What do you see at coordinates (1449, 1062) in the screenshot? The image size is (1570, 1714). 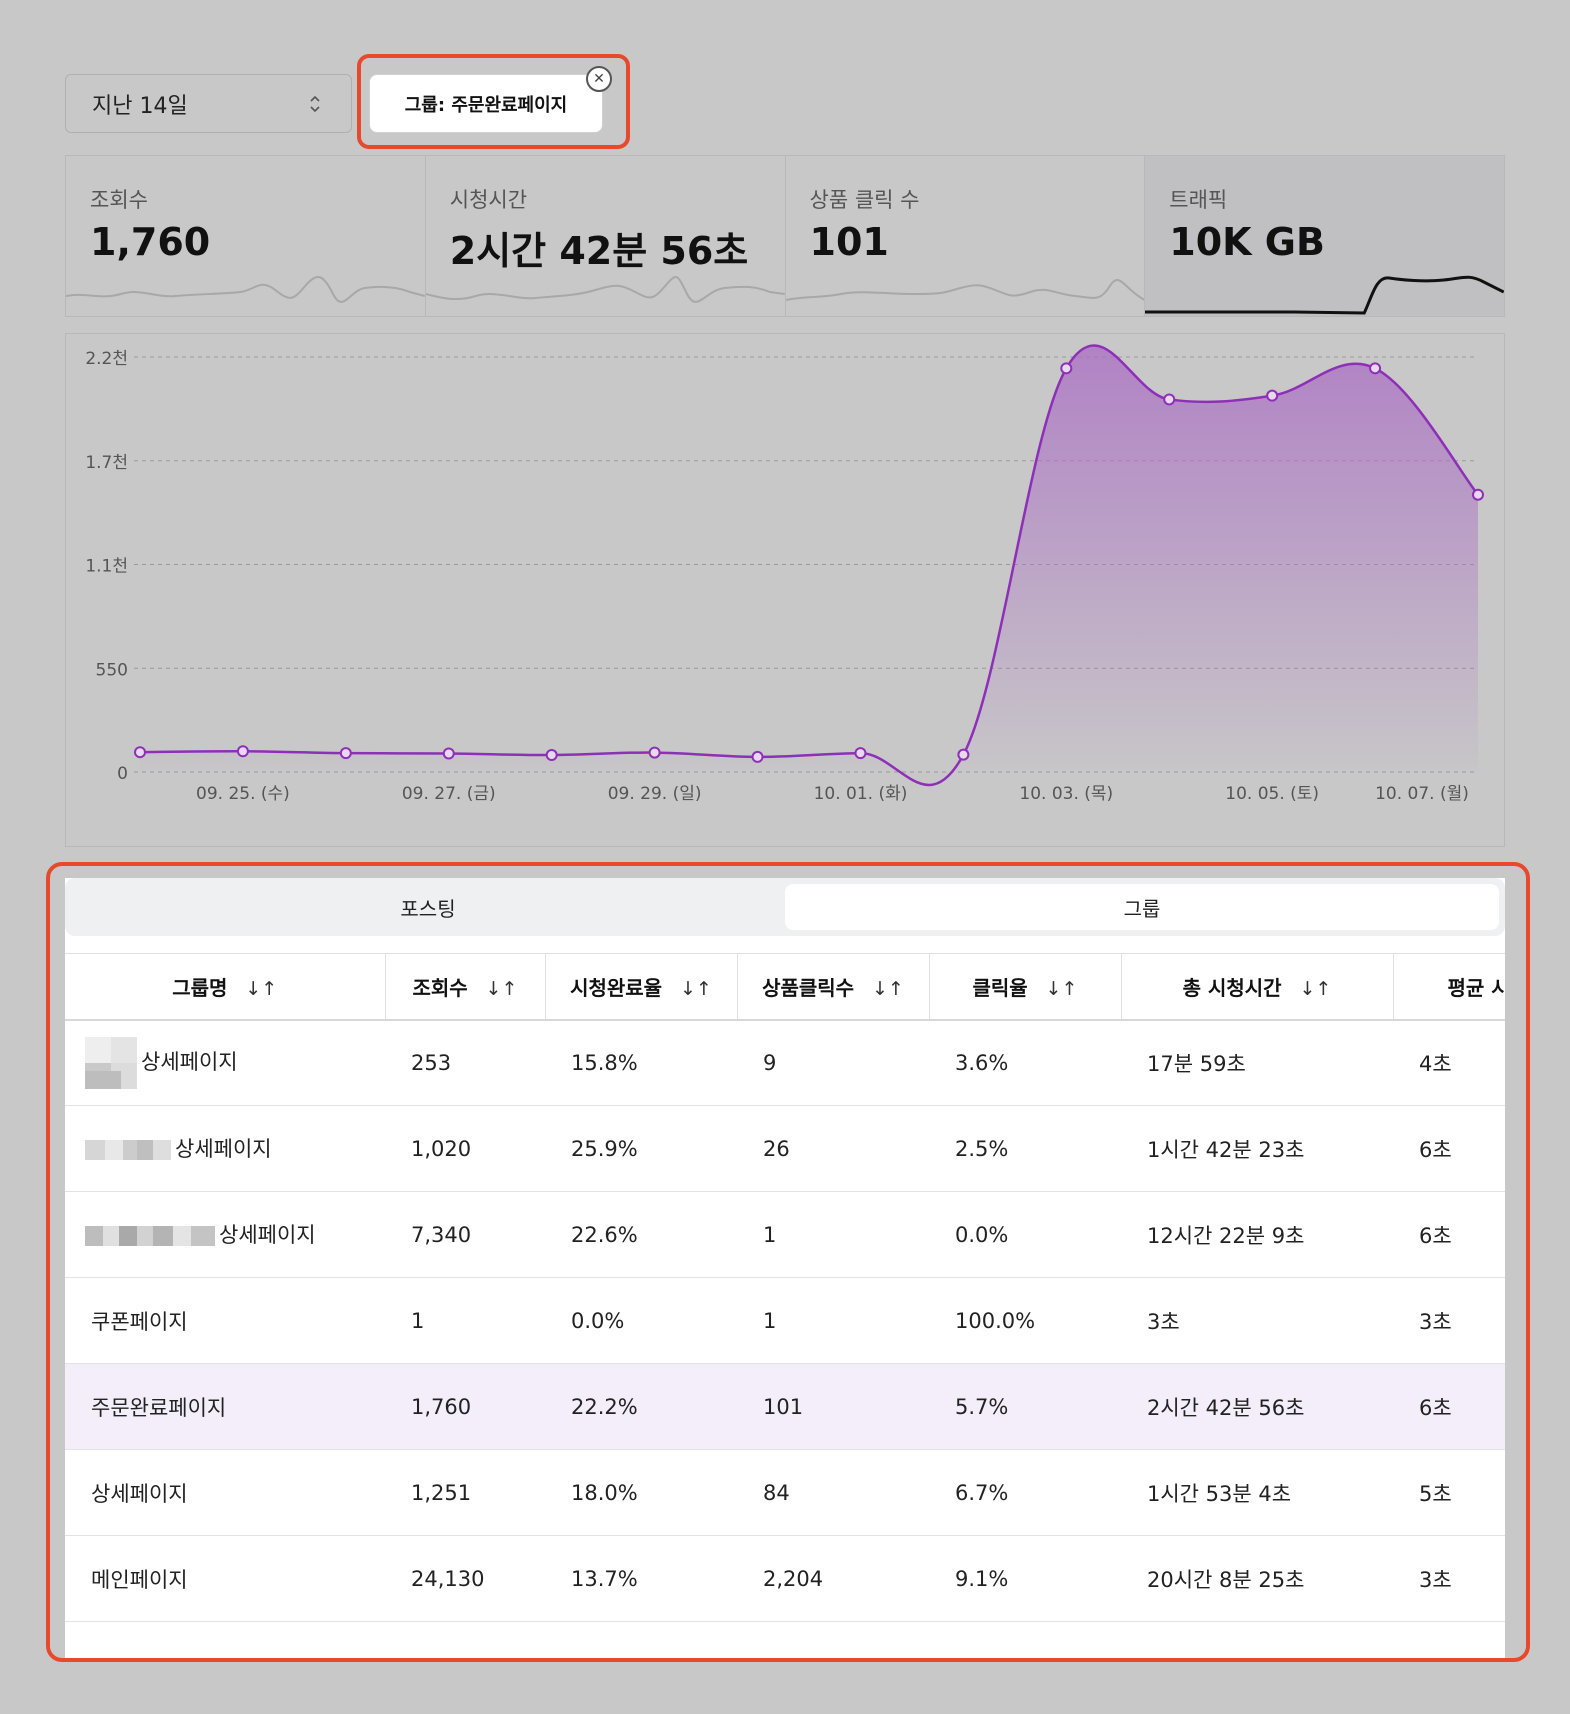 I see `table-cell-avg-time: 4초` at bounding box center [1449, 1062].